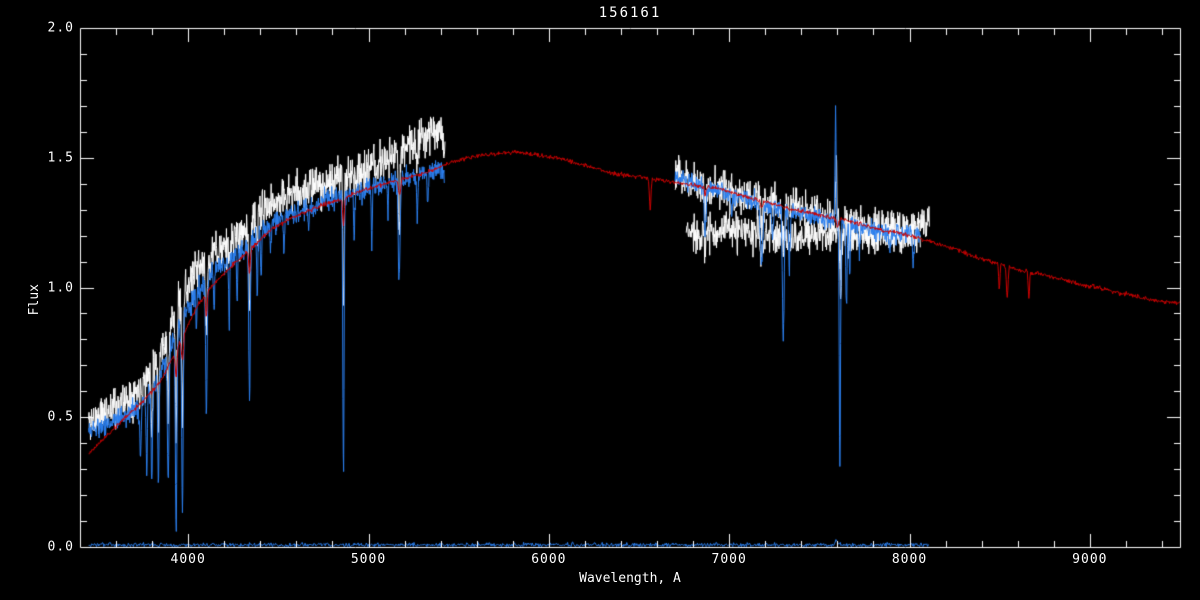 This screenshot has height=600, width=1200. I want to click on y-axis-label-container: Flux, so click(34, 300).